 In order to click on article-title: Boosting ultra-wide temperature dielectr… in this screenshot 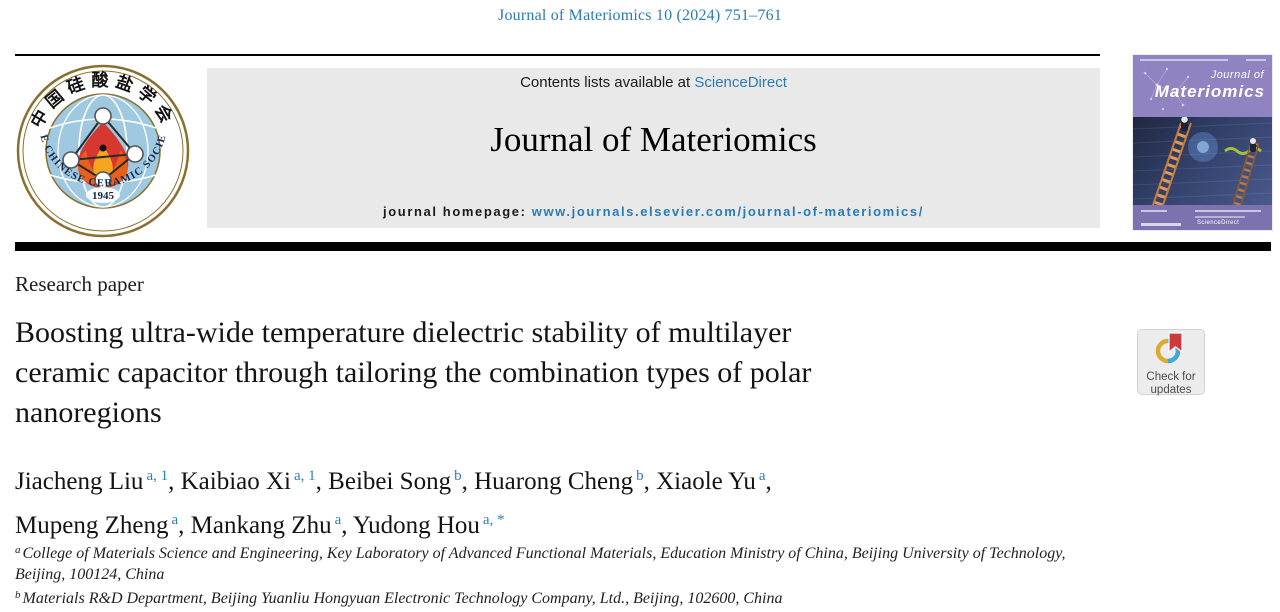, I will do `click(413, 373)`.